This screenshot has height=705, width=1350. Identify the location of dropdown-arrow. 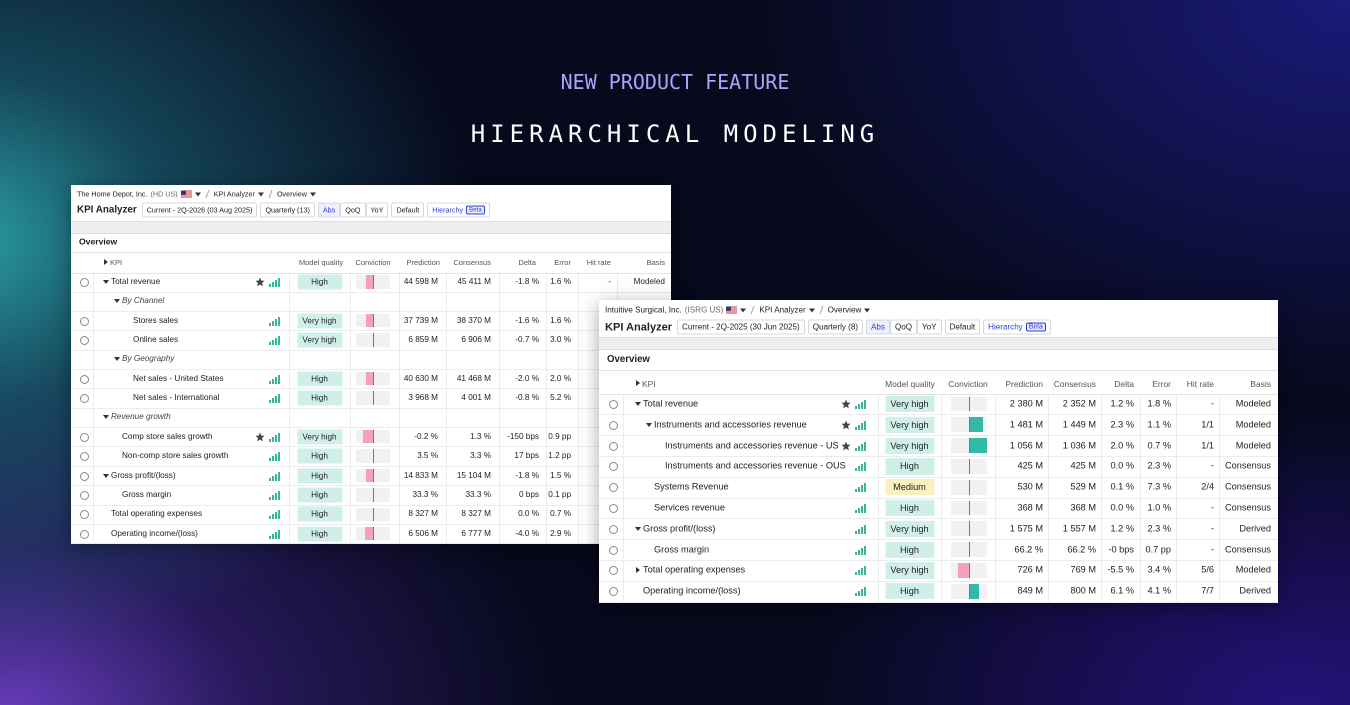
(312, 194).